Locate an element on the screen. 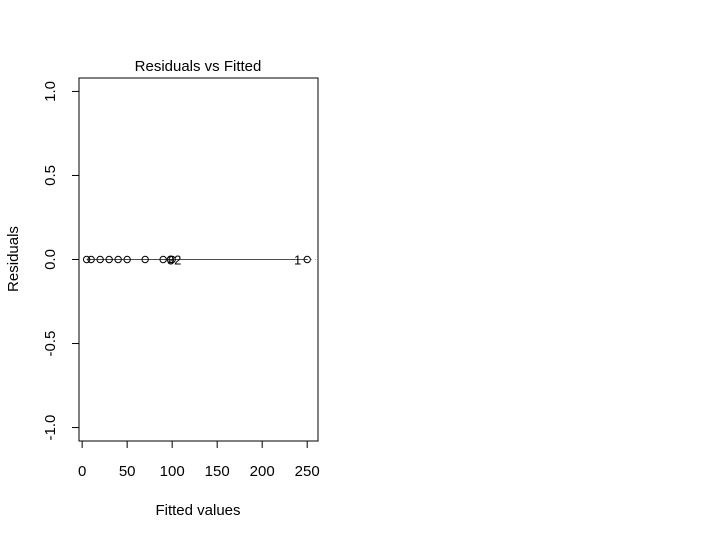 This screenshot has width=718, height=539. y-tick-label: 0.5 is located at coordinates (50, 175).